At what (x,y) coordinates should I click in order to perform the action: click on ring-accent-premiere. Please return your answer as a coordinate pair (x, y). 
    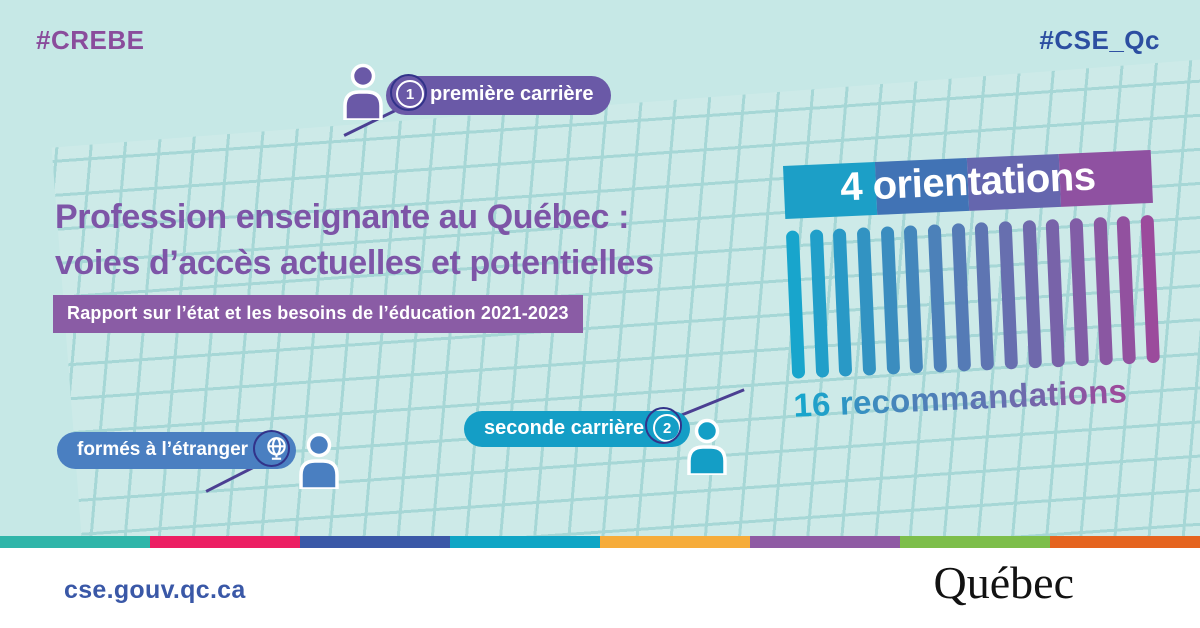
    Looking at the image, I should click on (408, 92).